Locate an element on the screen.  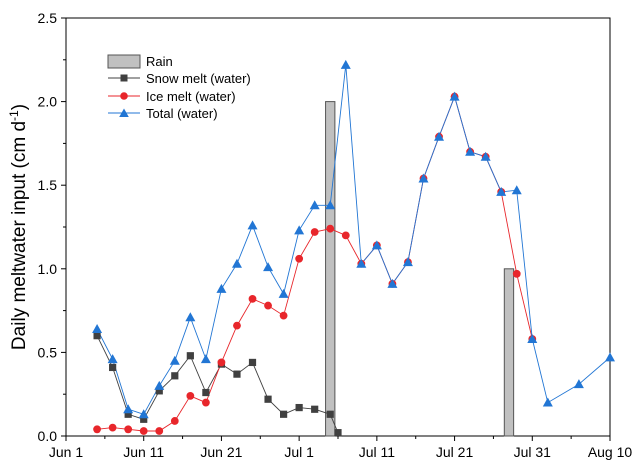
x-tick-label: Jun 21 is located at coordinates (221, 452).